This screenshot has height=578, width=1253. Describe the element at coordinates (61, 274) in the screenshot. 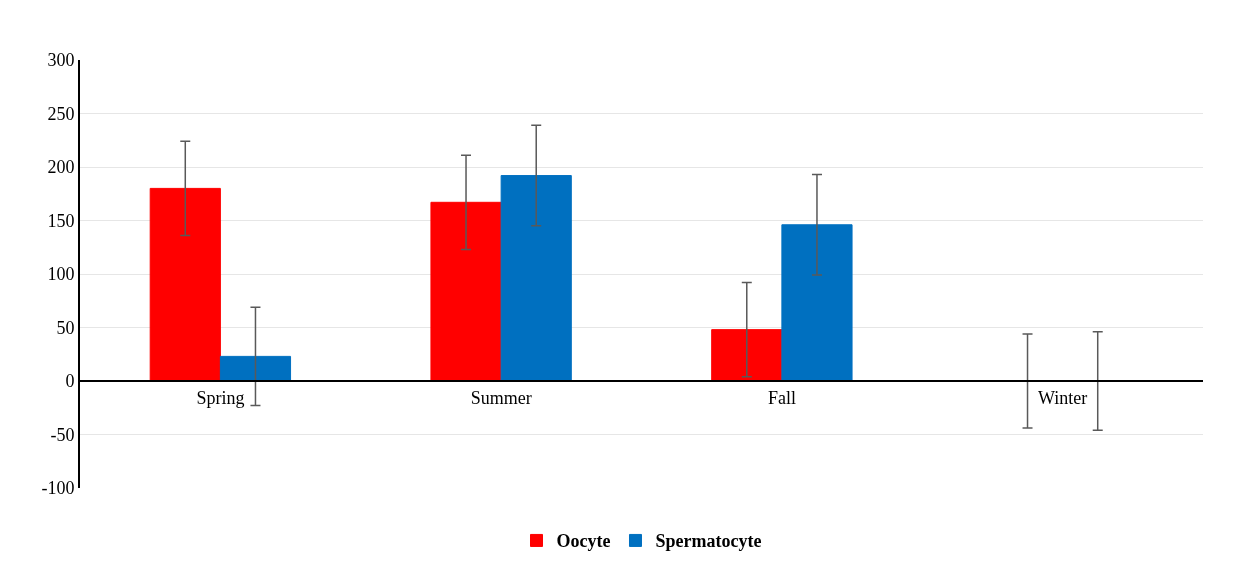

I see `y-tick-label: 100` at that location.